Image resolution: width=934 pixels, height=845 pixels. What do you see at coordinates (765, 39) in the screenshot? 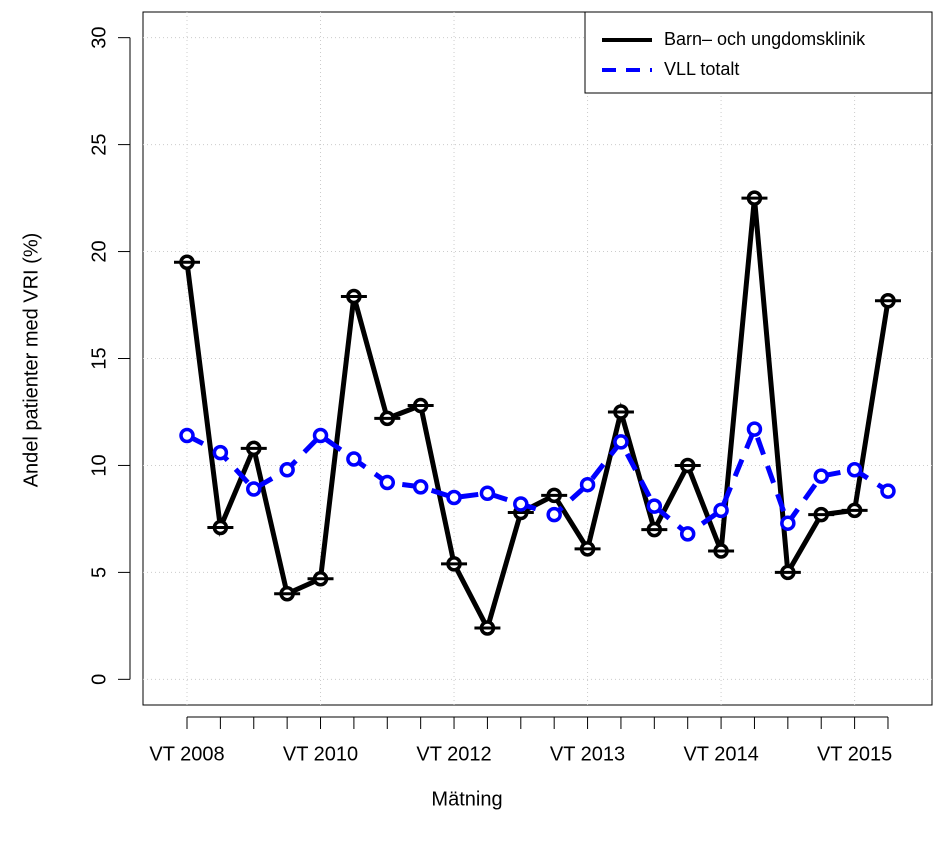
I see `legend-label: Barn– och ungdomsklinik` at bounding box center [765, 39].